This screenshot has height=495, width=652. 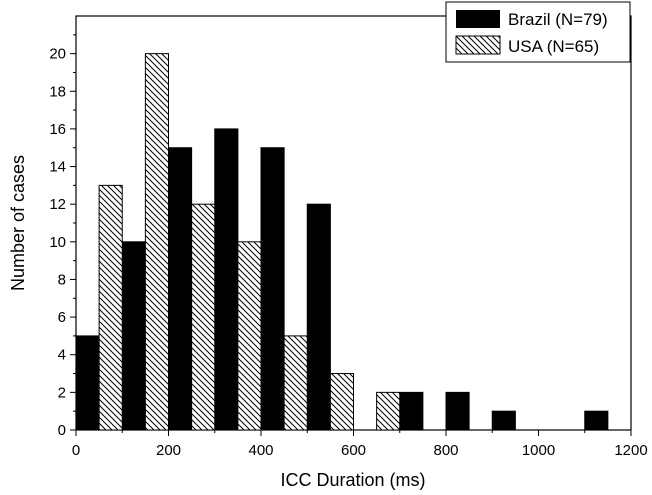 I want to click on y-tick-label: 8, so click(x=62, y=279).